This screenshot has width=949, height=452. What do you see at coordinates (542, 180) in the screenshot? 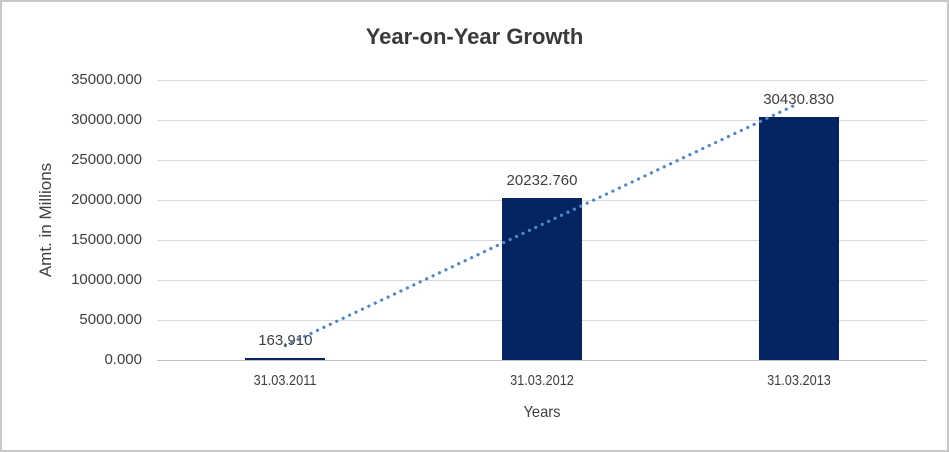
I see `bar-data-label: 20232.760` at bounding box center [542, 180].